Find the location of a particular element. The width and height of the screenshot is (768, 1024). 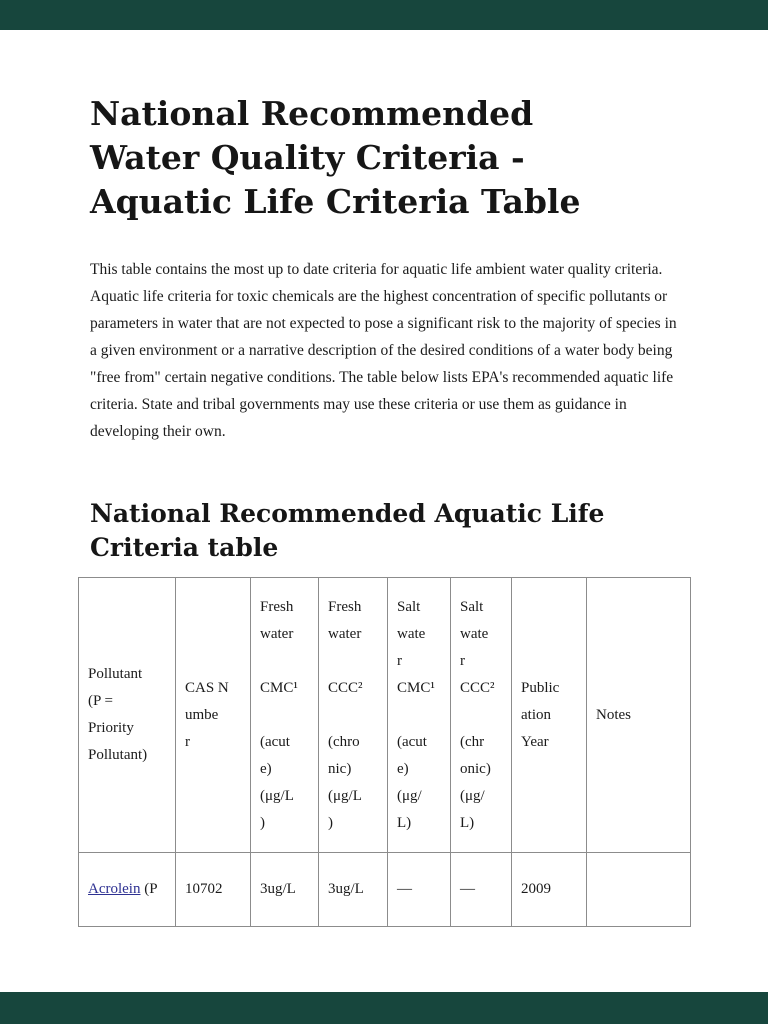

col-header-saltwater-cmc: Salt wate r CMC¹ (acut e) (μg/ L) is located at coordinates (419, 715).